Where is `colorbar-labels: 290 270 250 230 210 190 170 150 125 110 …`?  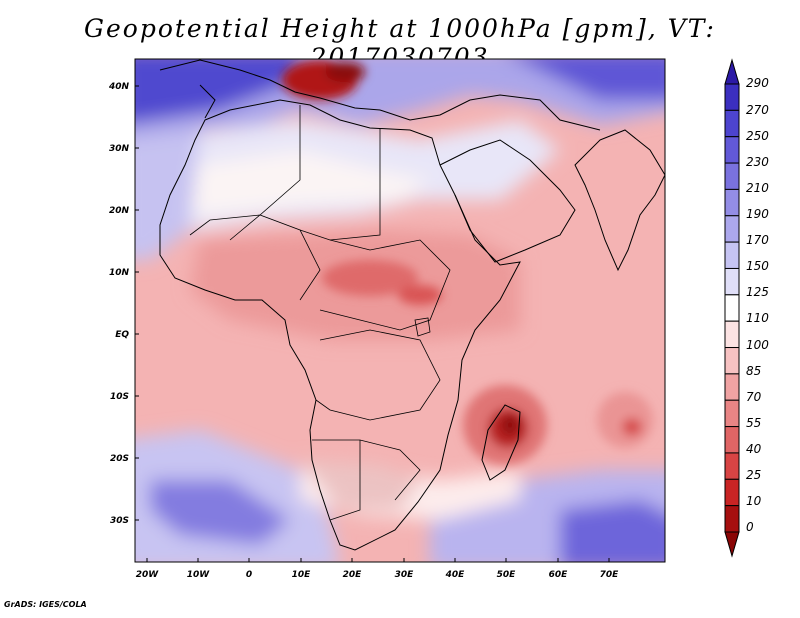 colorbar-labels: 290 270 250 230 210 190 170 150 125 110 … is located at coordinates (757, 305).